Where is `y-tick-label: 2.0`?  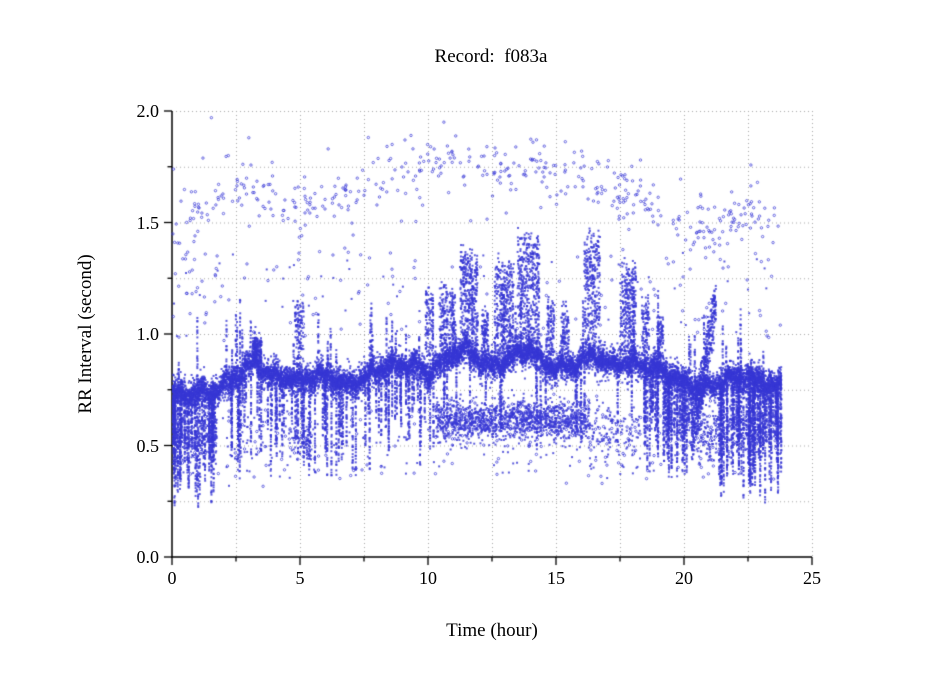
y-tick-label: 2.0 is located at coordinates (148, 111).